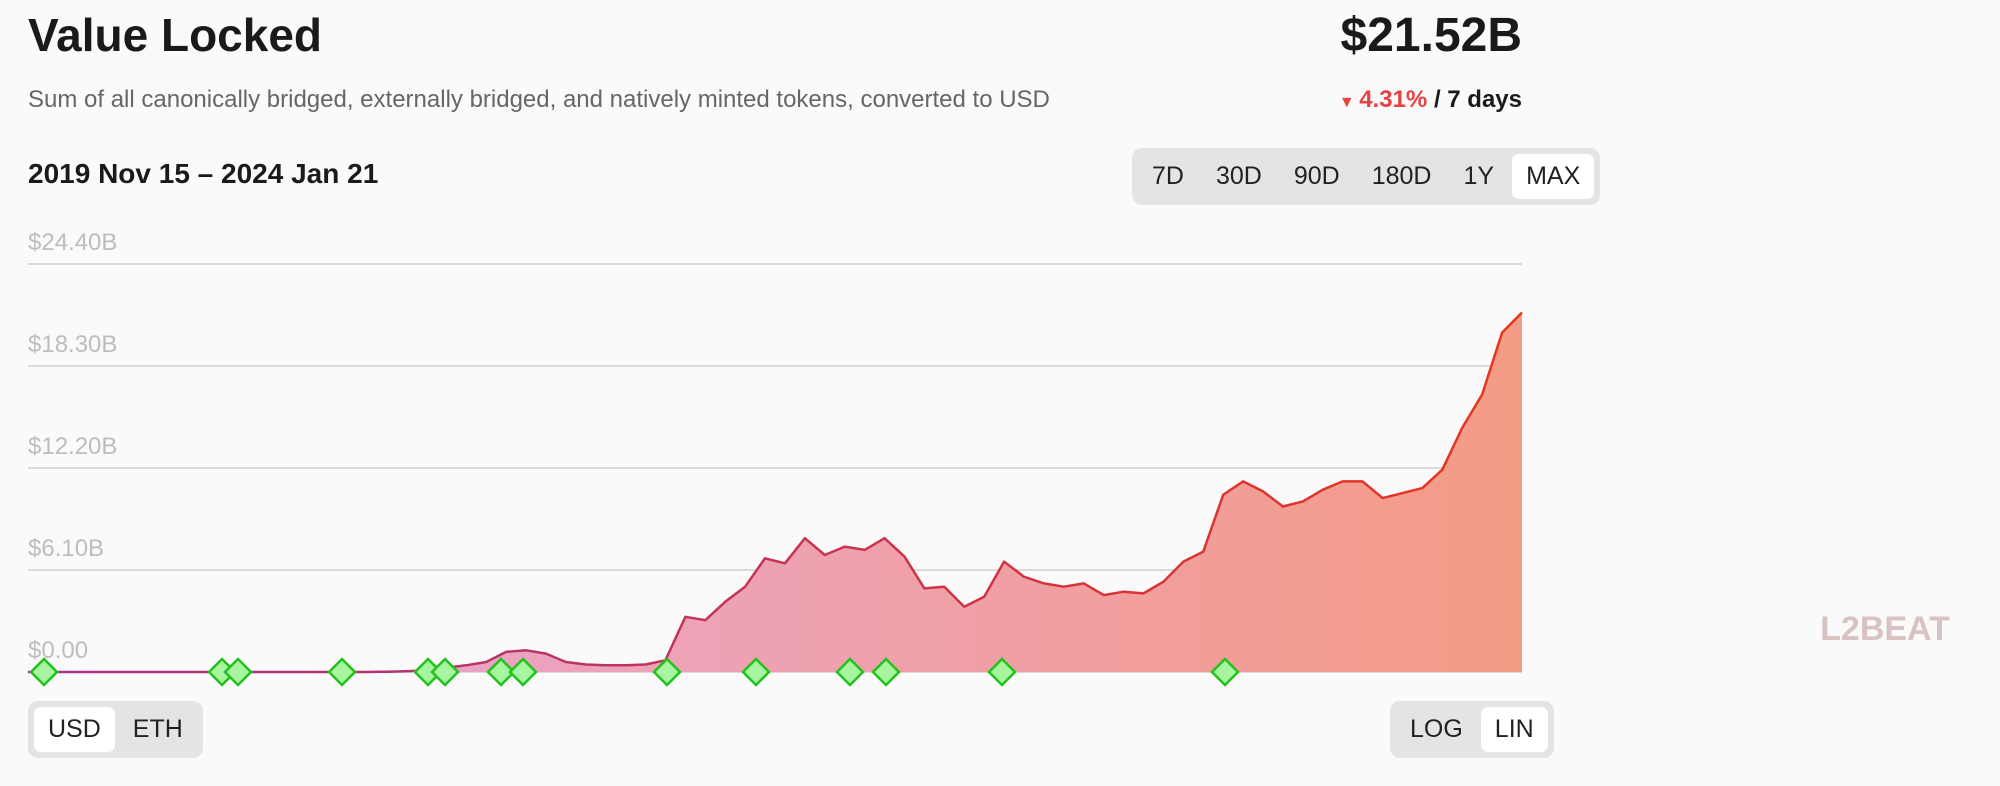 The width and height of the screenshot is (2000, 786). I want to click on date-range: 2019 Nov 15 – 2024 Jan 21, so click(203, 173).